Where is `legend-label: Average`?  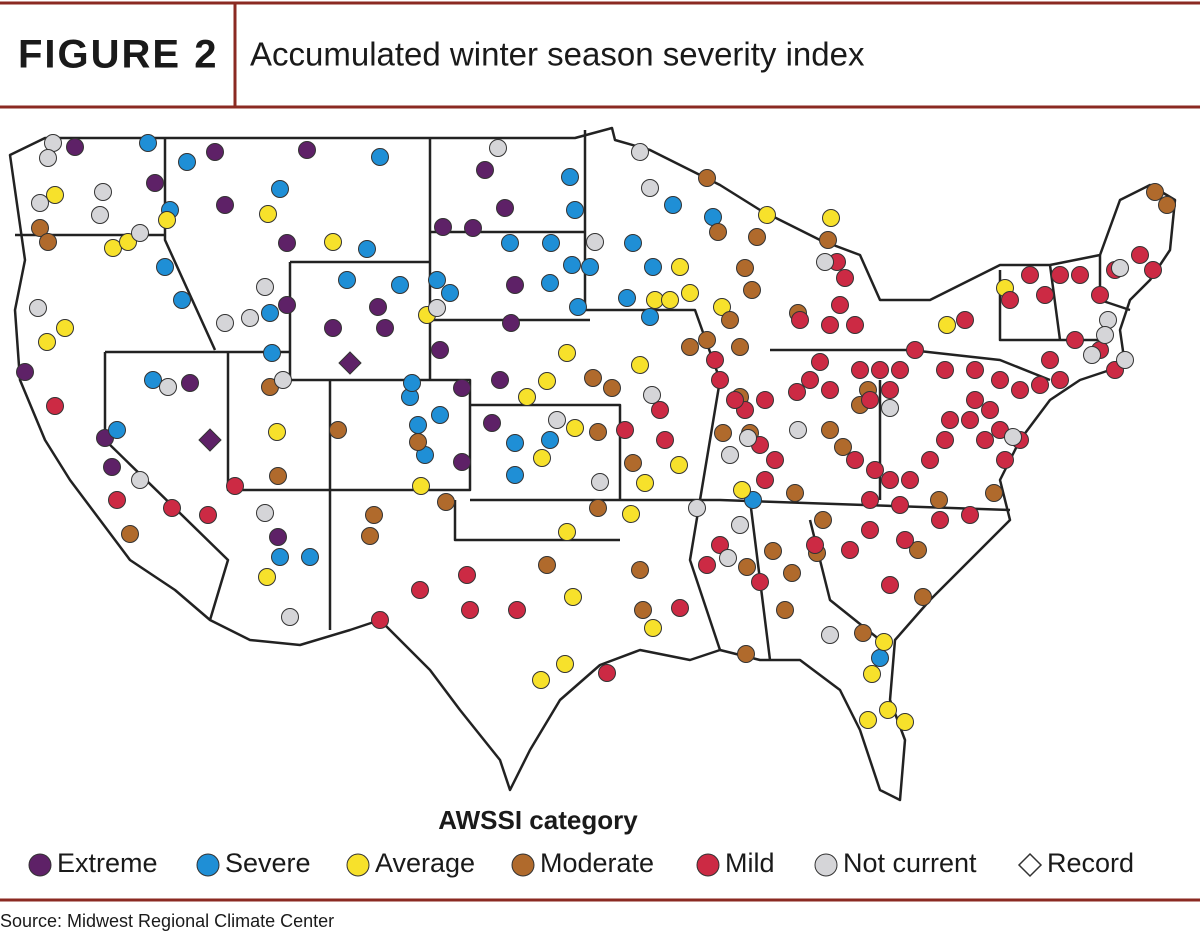
legend-label: Average is located at coordinates (425, 863).